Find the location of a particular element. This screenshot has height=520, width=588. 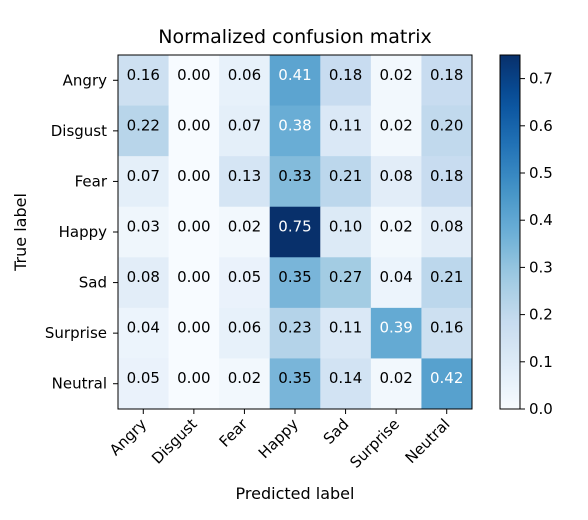

x-tick-label: Disgust is located at coordinates (174, 441).